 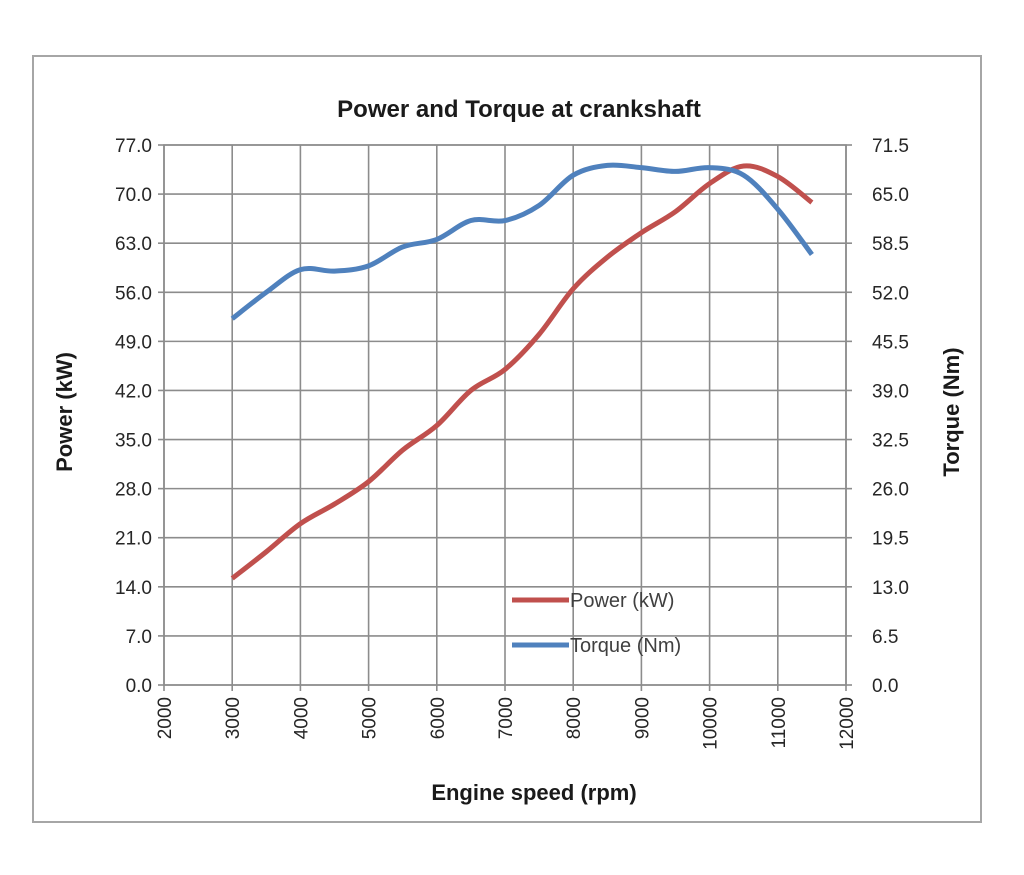 I want to click on x-tick-label: 8000, so click(x=574, y=718).